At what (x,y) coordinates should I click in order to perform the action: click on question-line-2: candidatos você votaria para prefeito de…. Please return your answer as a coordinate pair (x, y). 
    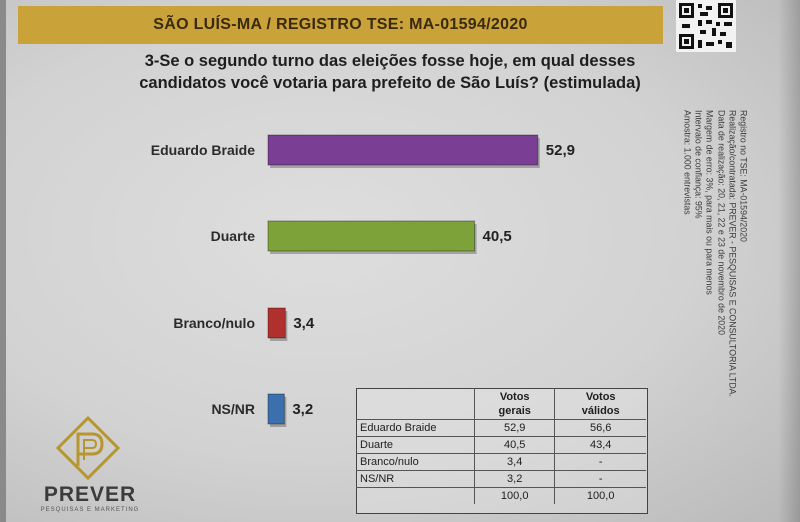
    Looking at the image, I should click on (390, 83).